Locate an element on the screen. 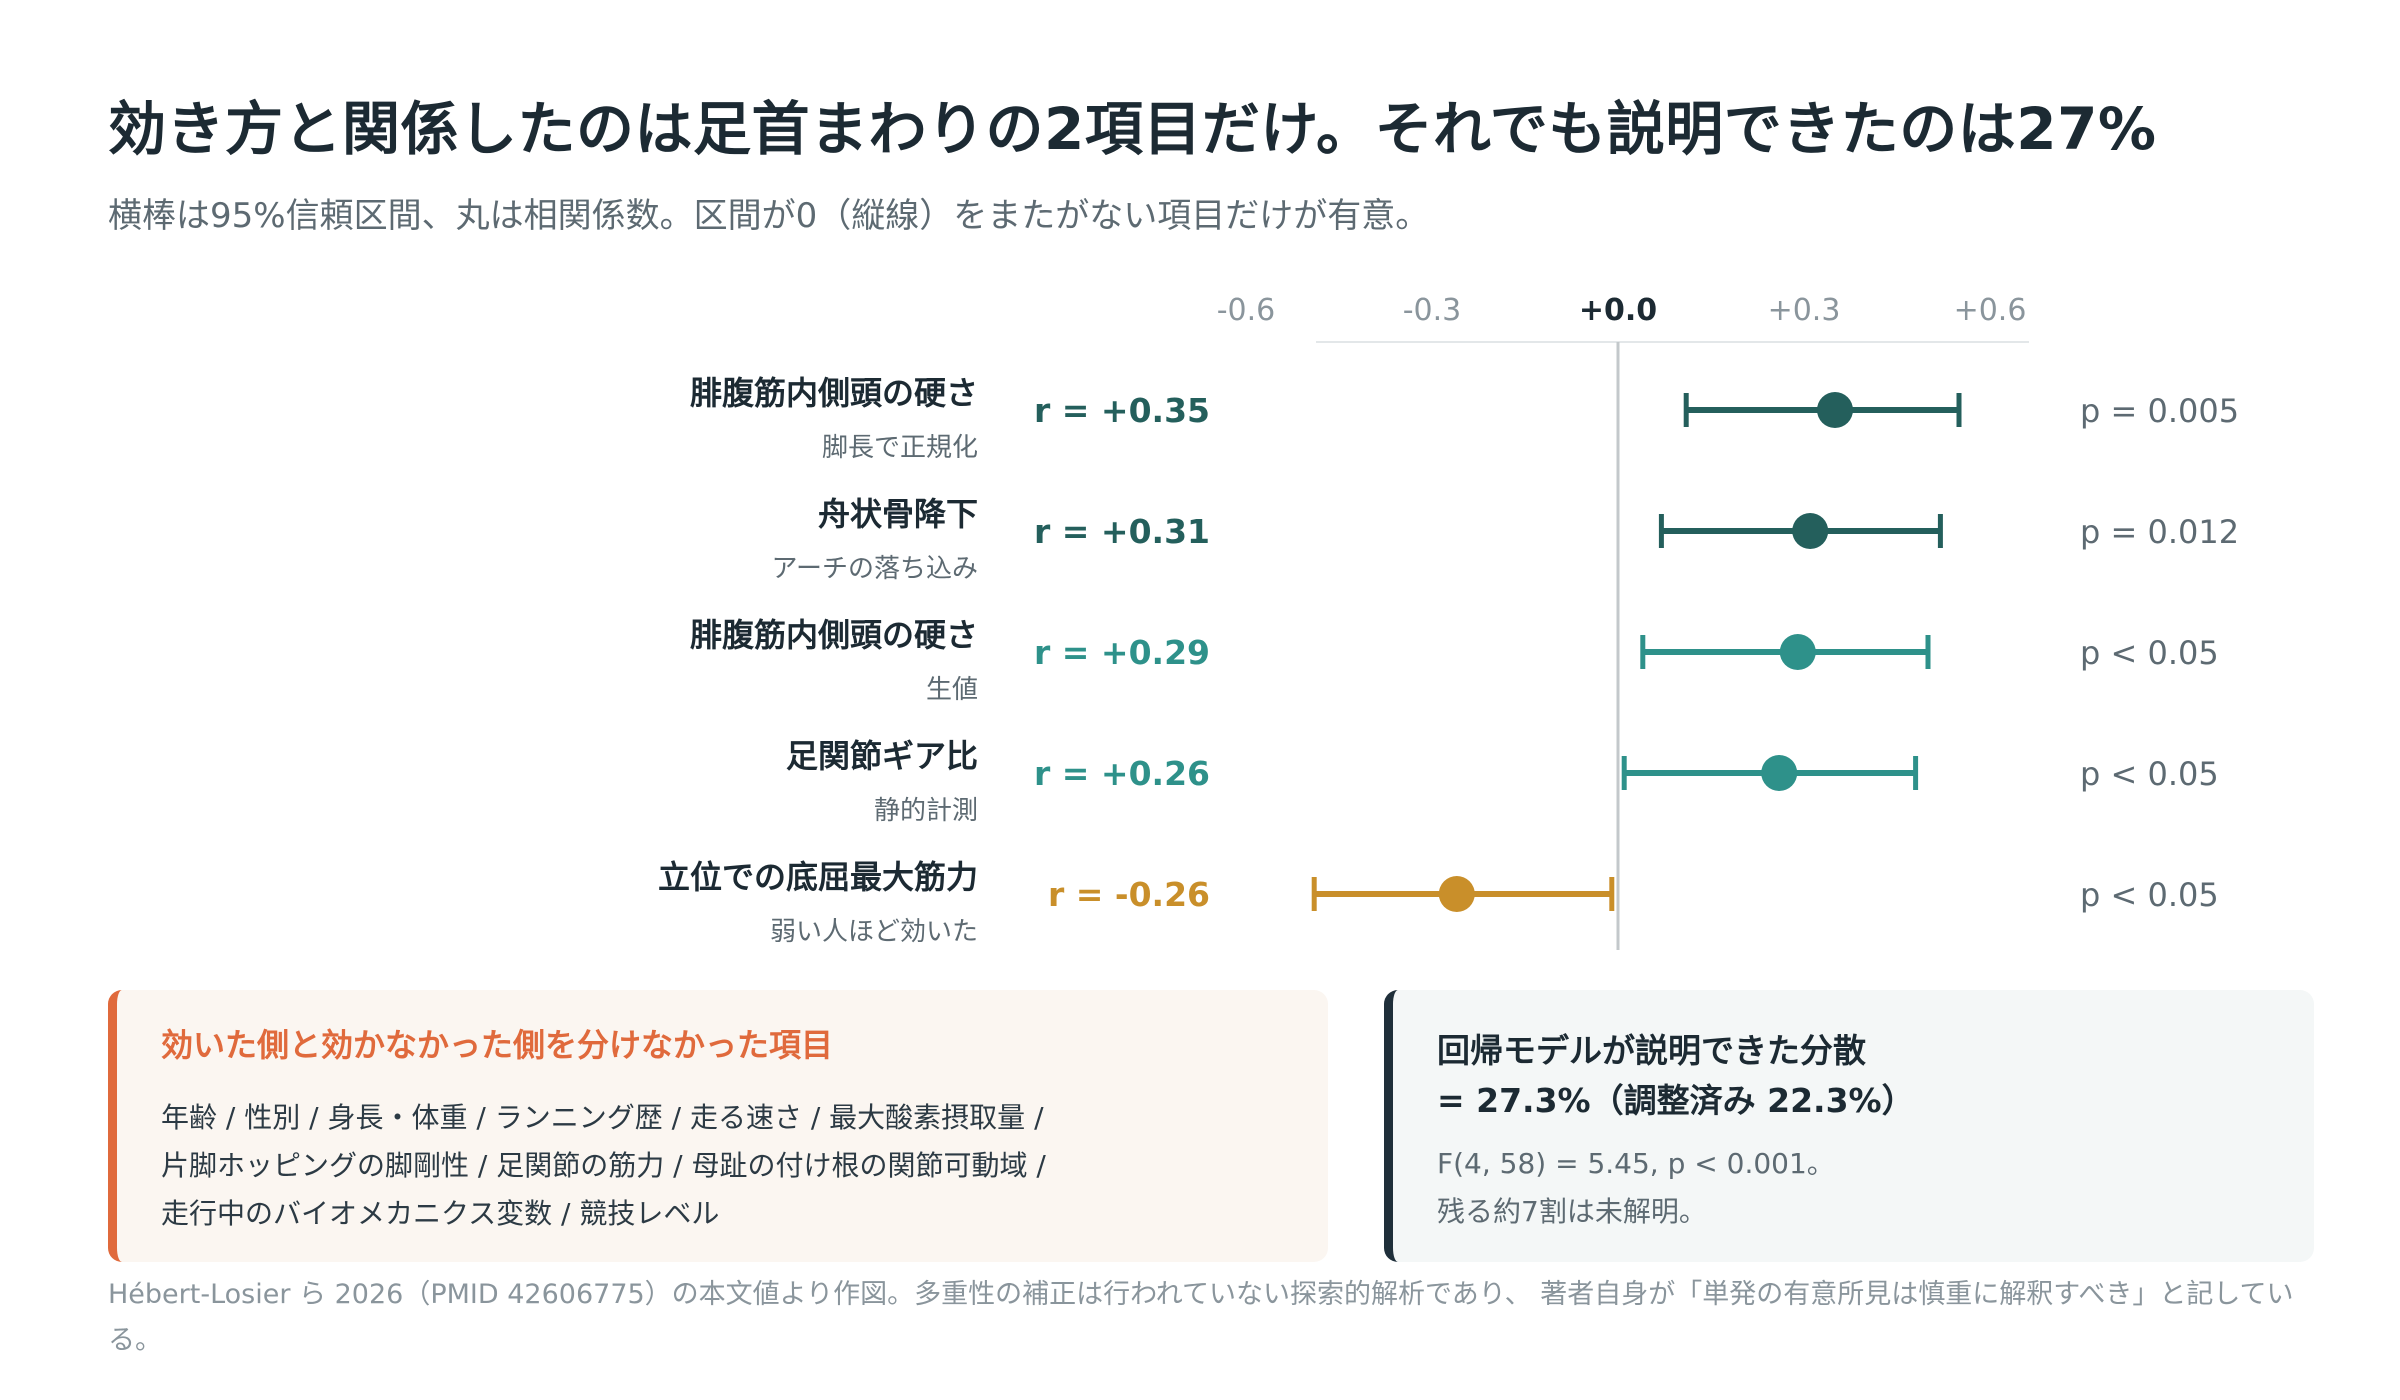 Image resolution: width=2400 pixels, height=1400 pixels. row-label: 足関節ギア比 is located at coordinates (882, 756).